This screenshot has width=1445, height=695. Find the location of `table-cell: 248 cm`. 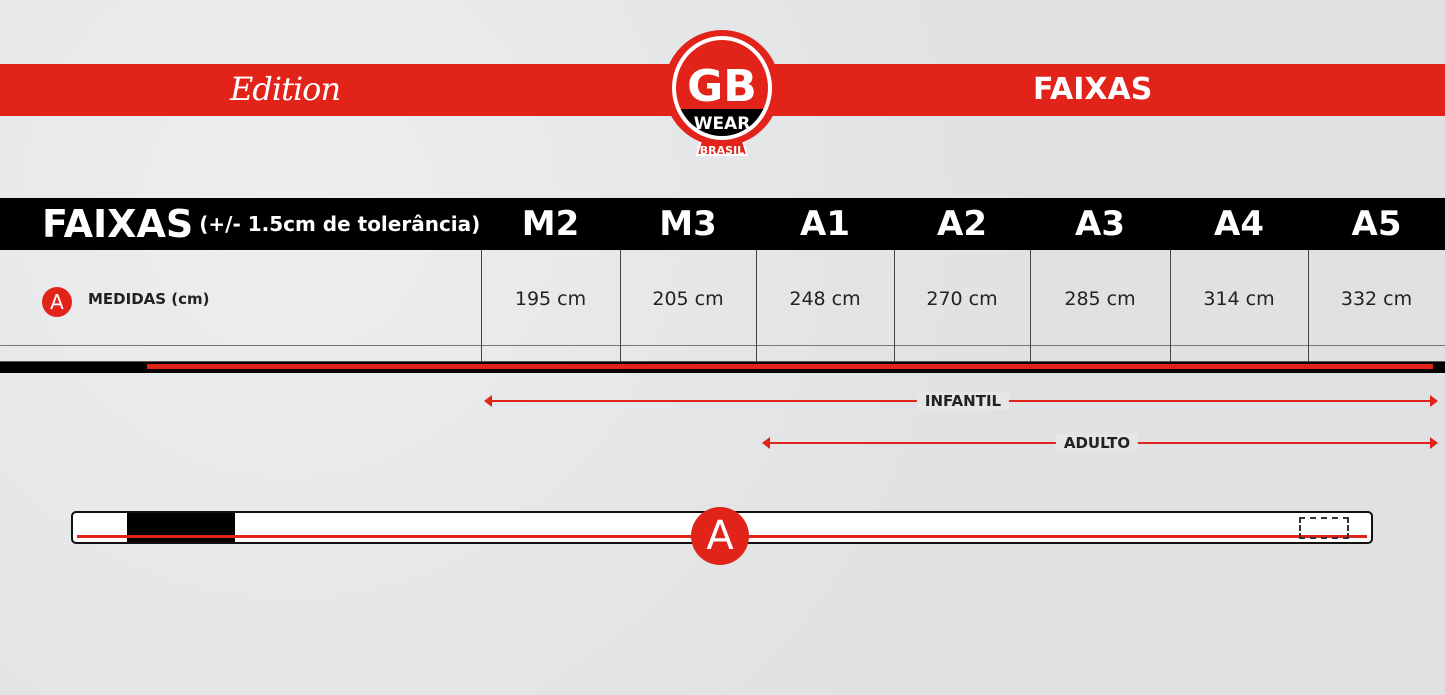

table-cell: 248 cm is located at coordinates (825, 299).